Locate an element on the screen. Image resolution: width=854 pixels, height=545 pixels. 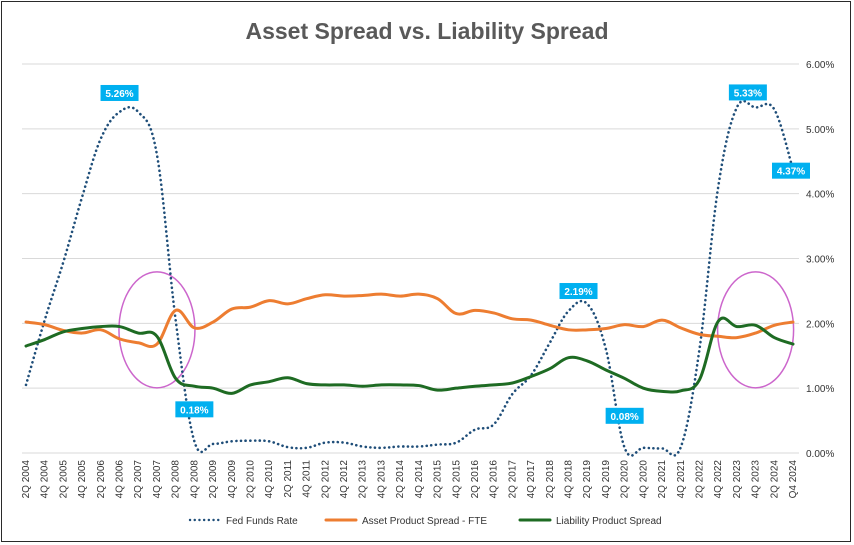
x-tick-label: 2Q 2007 is located at coordinates (138, 479).